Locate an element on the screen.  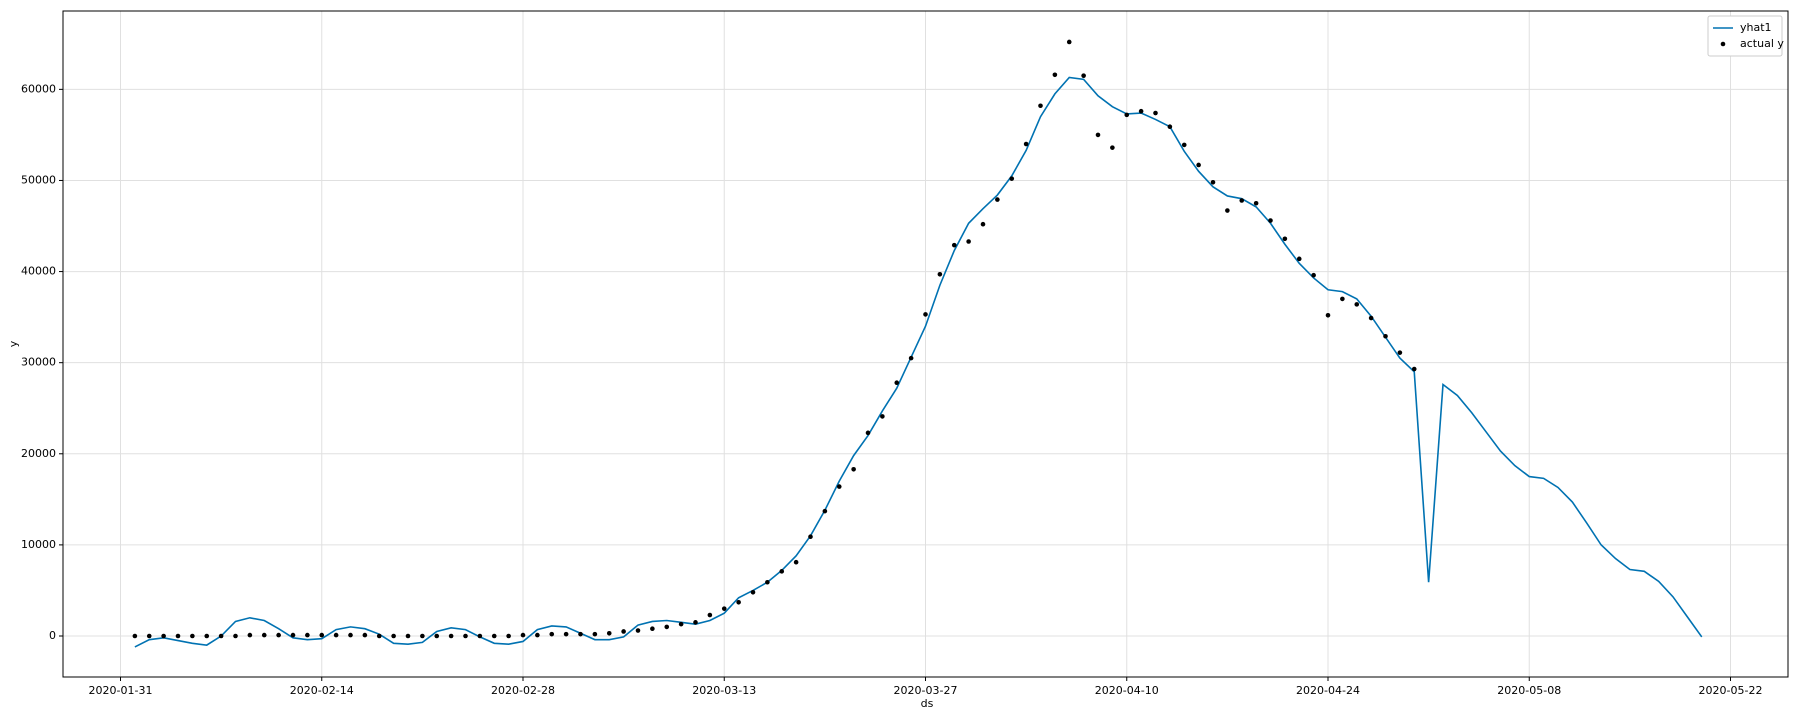
x-tick-label: 2020-03-27 is located at coordinates (926, 690).